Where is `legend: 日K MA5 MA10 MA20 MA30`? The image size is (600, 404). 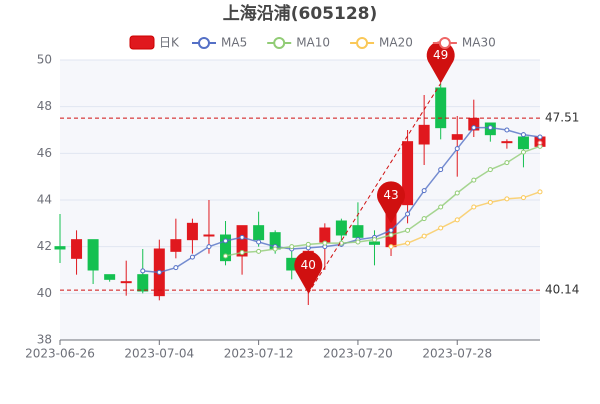 legend: 日K MA5 MA10 MA20 MA30 is located at coordinates (312, 42).